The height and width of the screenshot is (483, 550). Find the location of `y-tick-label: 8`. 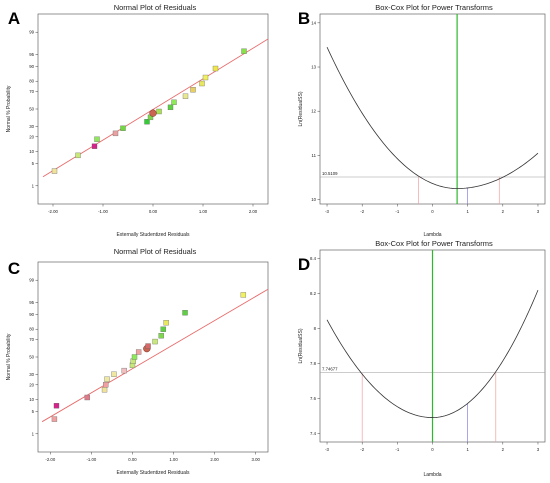

y-tick-label: 8 is located at coordinates (315, 328).